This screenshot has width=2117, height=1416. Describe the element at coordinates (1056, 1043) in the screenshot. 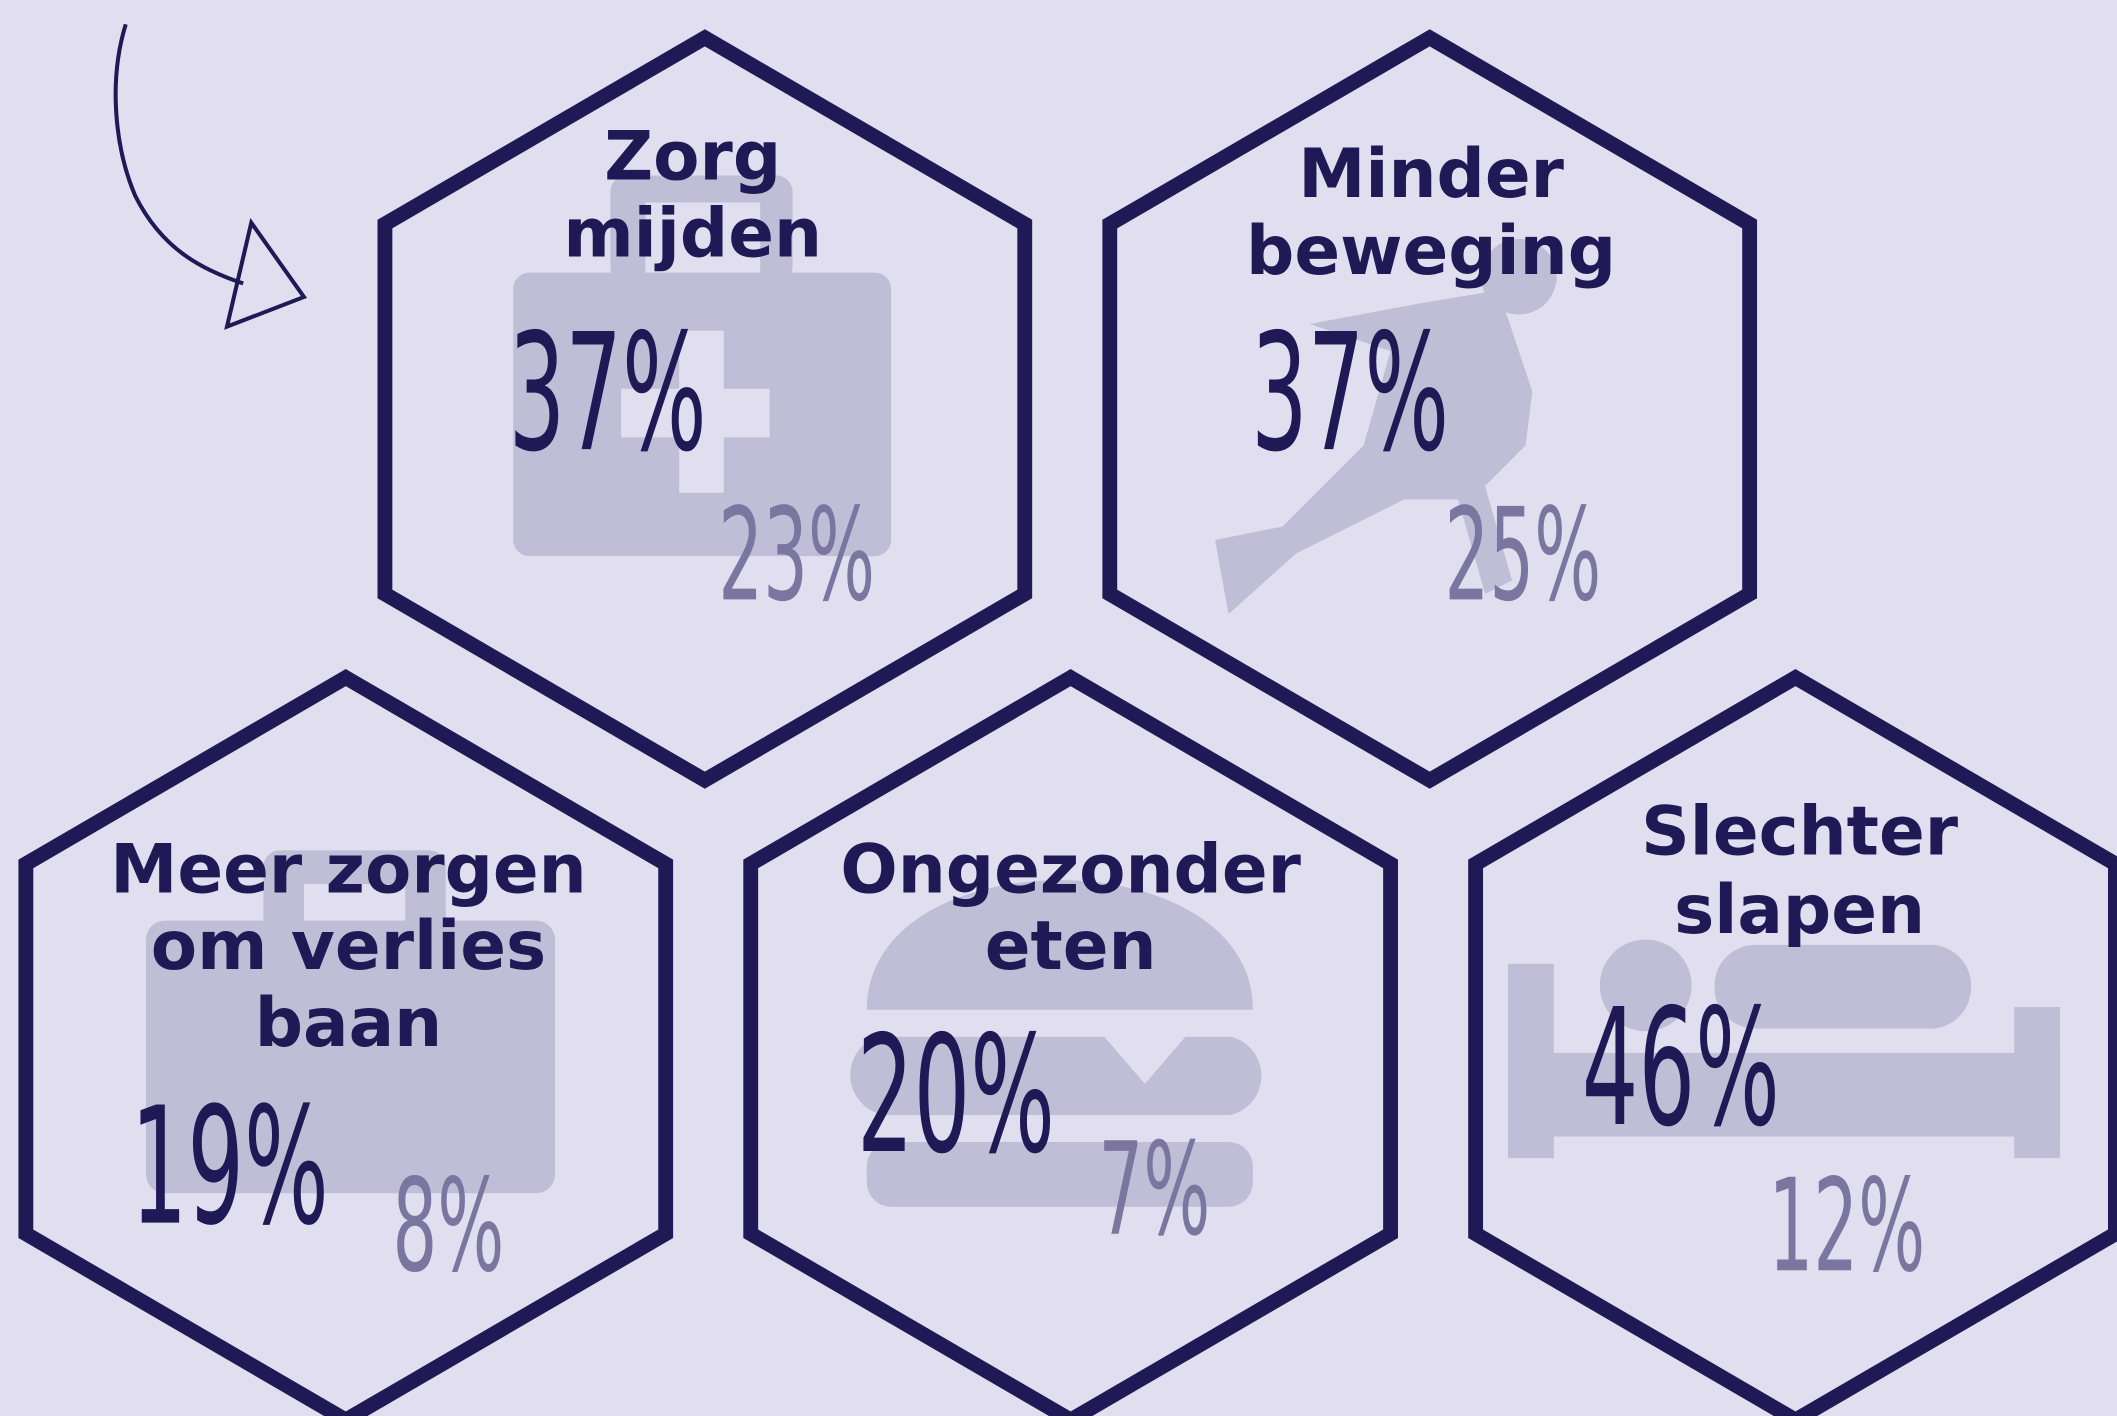

I see `burger-icon` at that location.